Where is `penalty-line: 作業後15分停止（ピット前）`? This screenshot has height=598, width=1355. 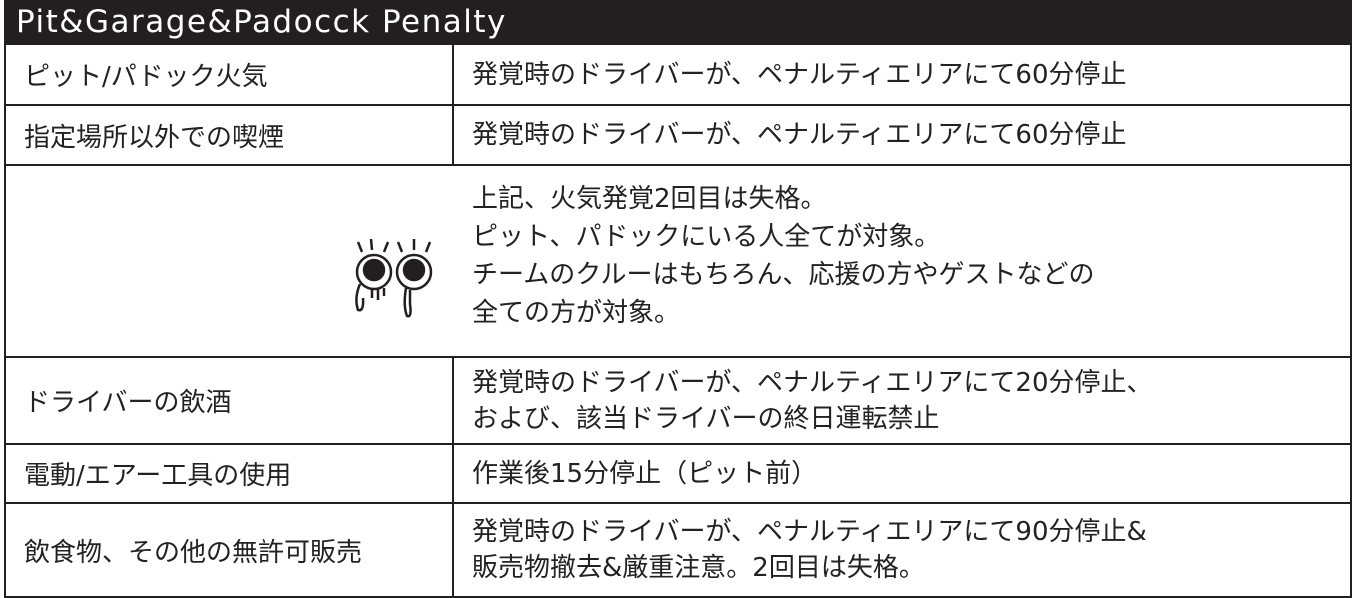
penalty-line: 作業後15分停止（ピット前） is located at coordinates (645, 473).